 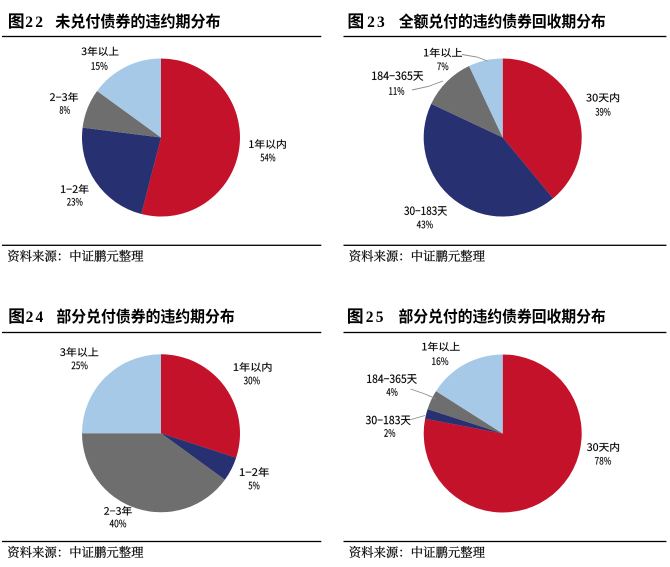 What do you see at coordinates (35, 22) in the screenshot?
I see `svg-text: 22` at bounding box center [35, 22].